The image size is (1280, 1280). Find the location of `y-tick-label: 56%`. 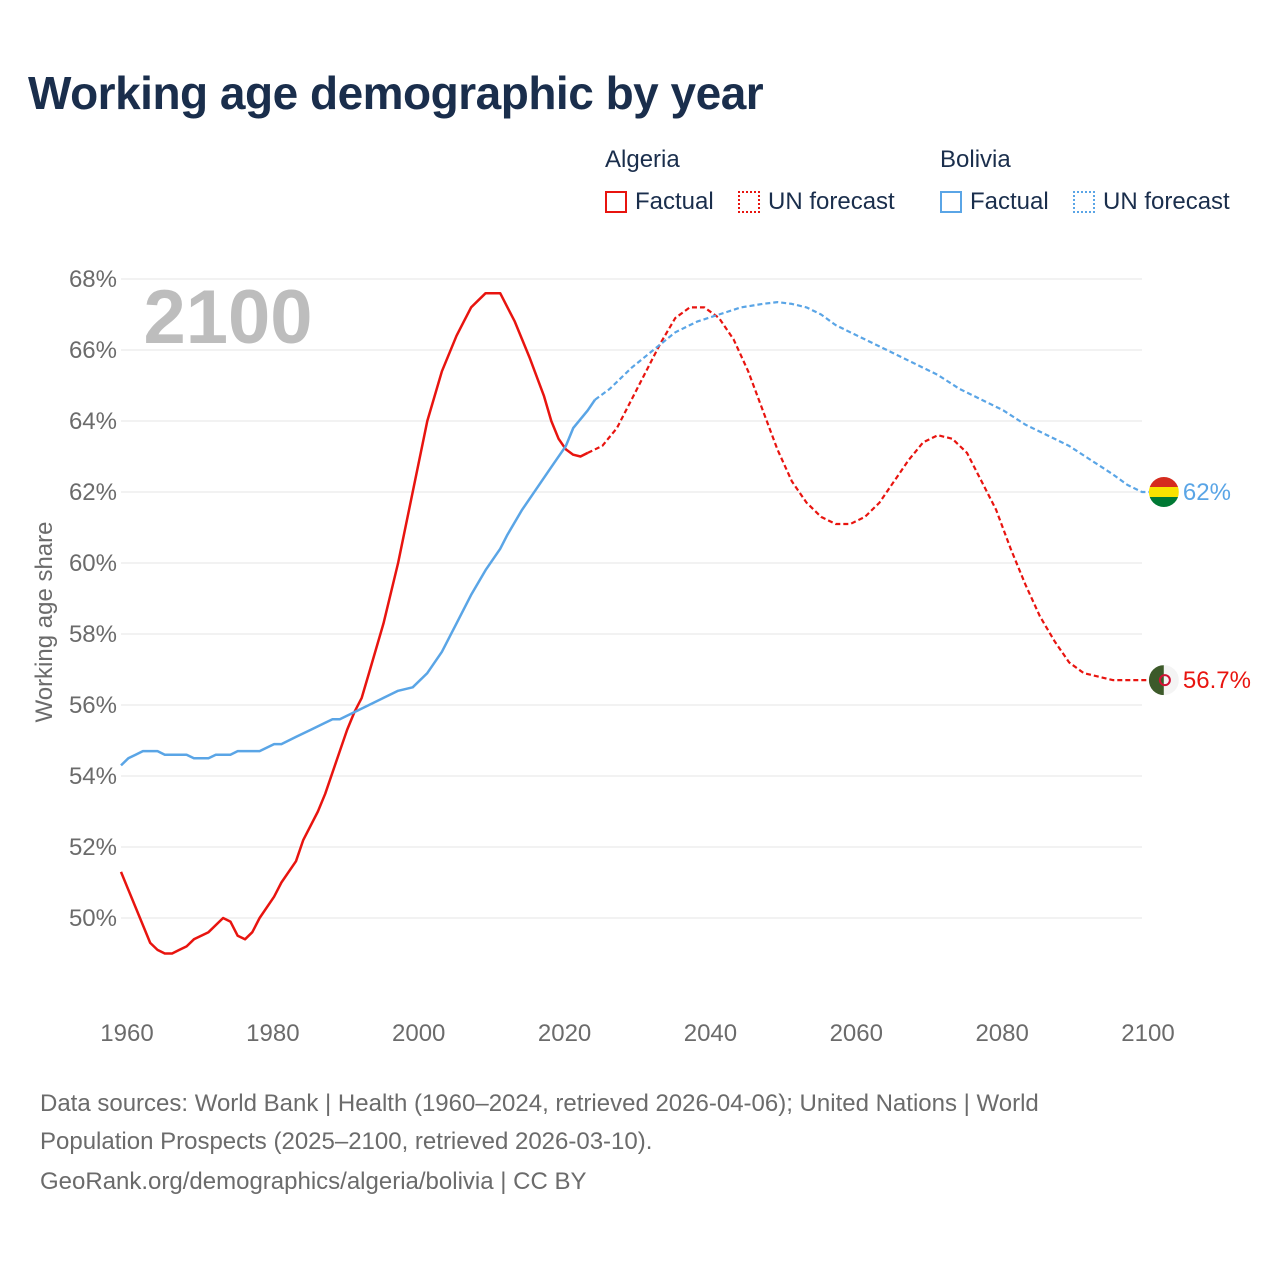

y-tick-label: 56% is located at coordinates (93, 705).